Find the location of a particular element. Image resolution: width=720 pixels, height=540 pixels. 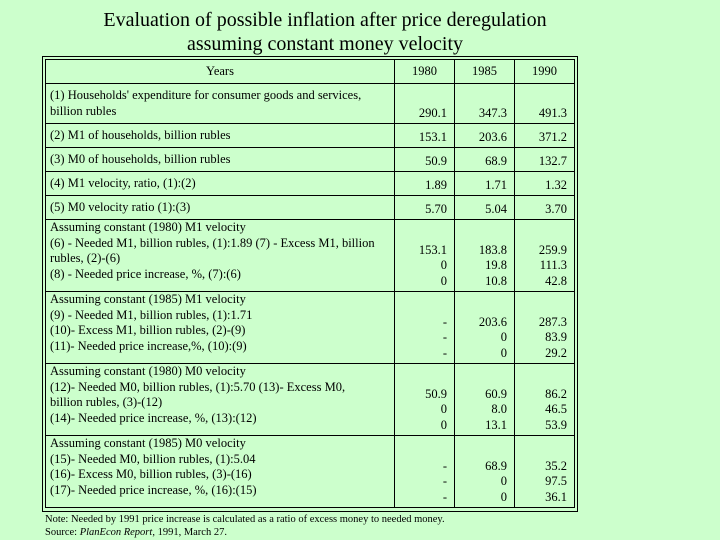

value-line: 347.3 is located at coordinates (492, 112).